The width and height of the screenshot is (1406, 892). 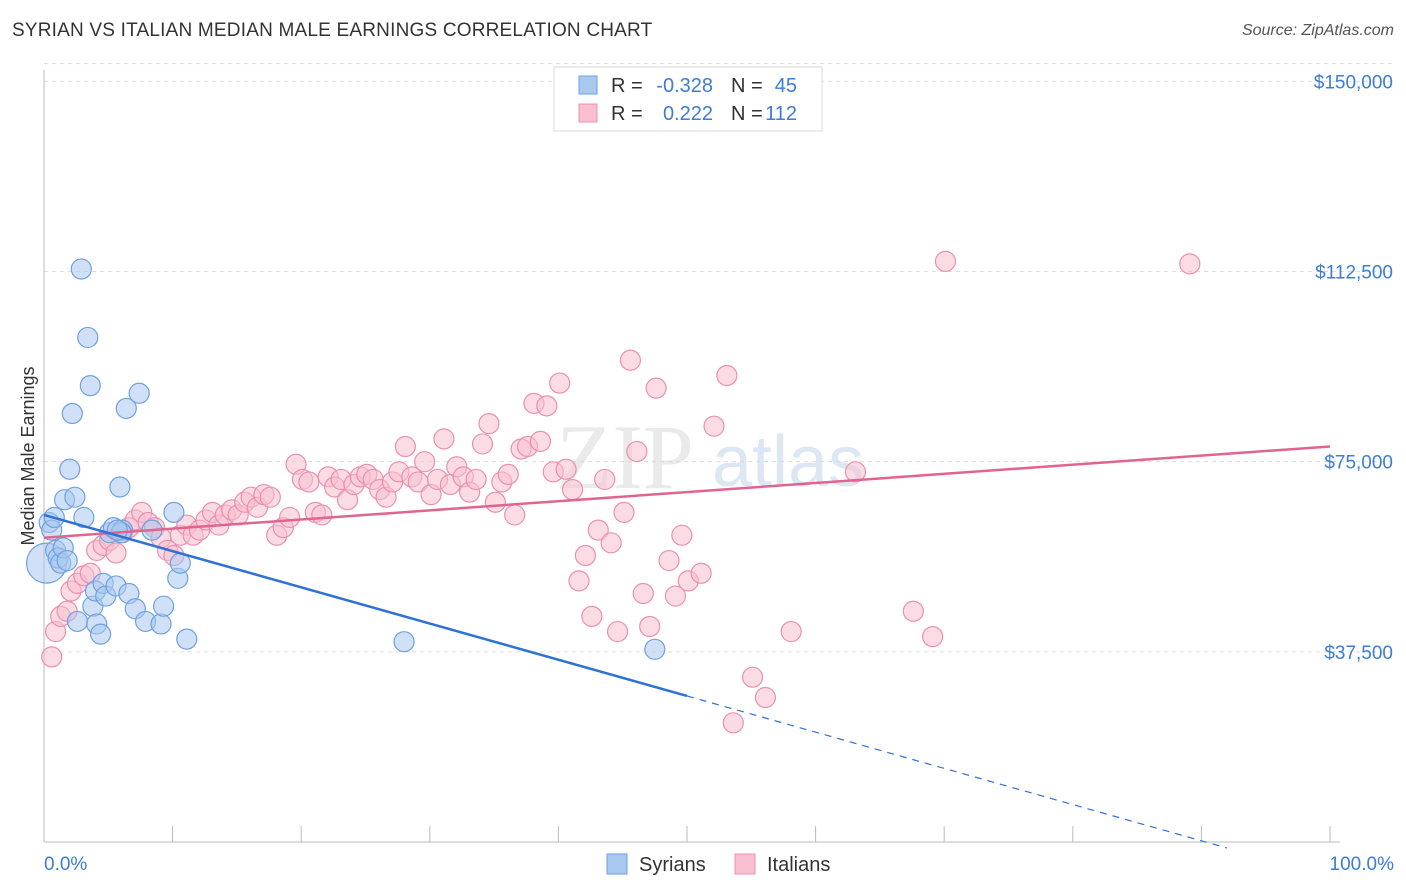 I want to click on bottom-legend-label-italians: Italians, so click(x=798, y=865).